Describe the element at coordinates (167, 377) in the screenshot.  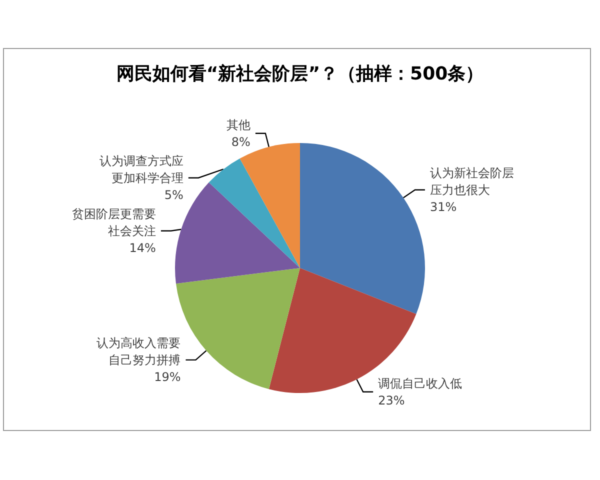
I see `data-label: 19%` at that location.